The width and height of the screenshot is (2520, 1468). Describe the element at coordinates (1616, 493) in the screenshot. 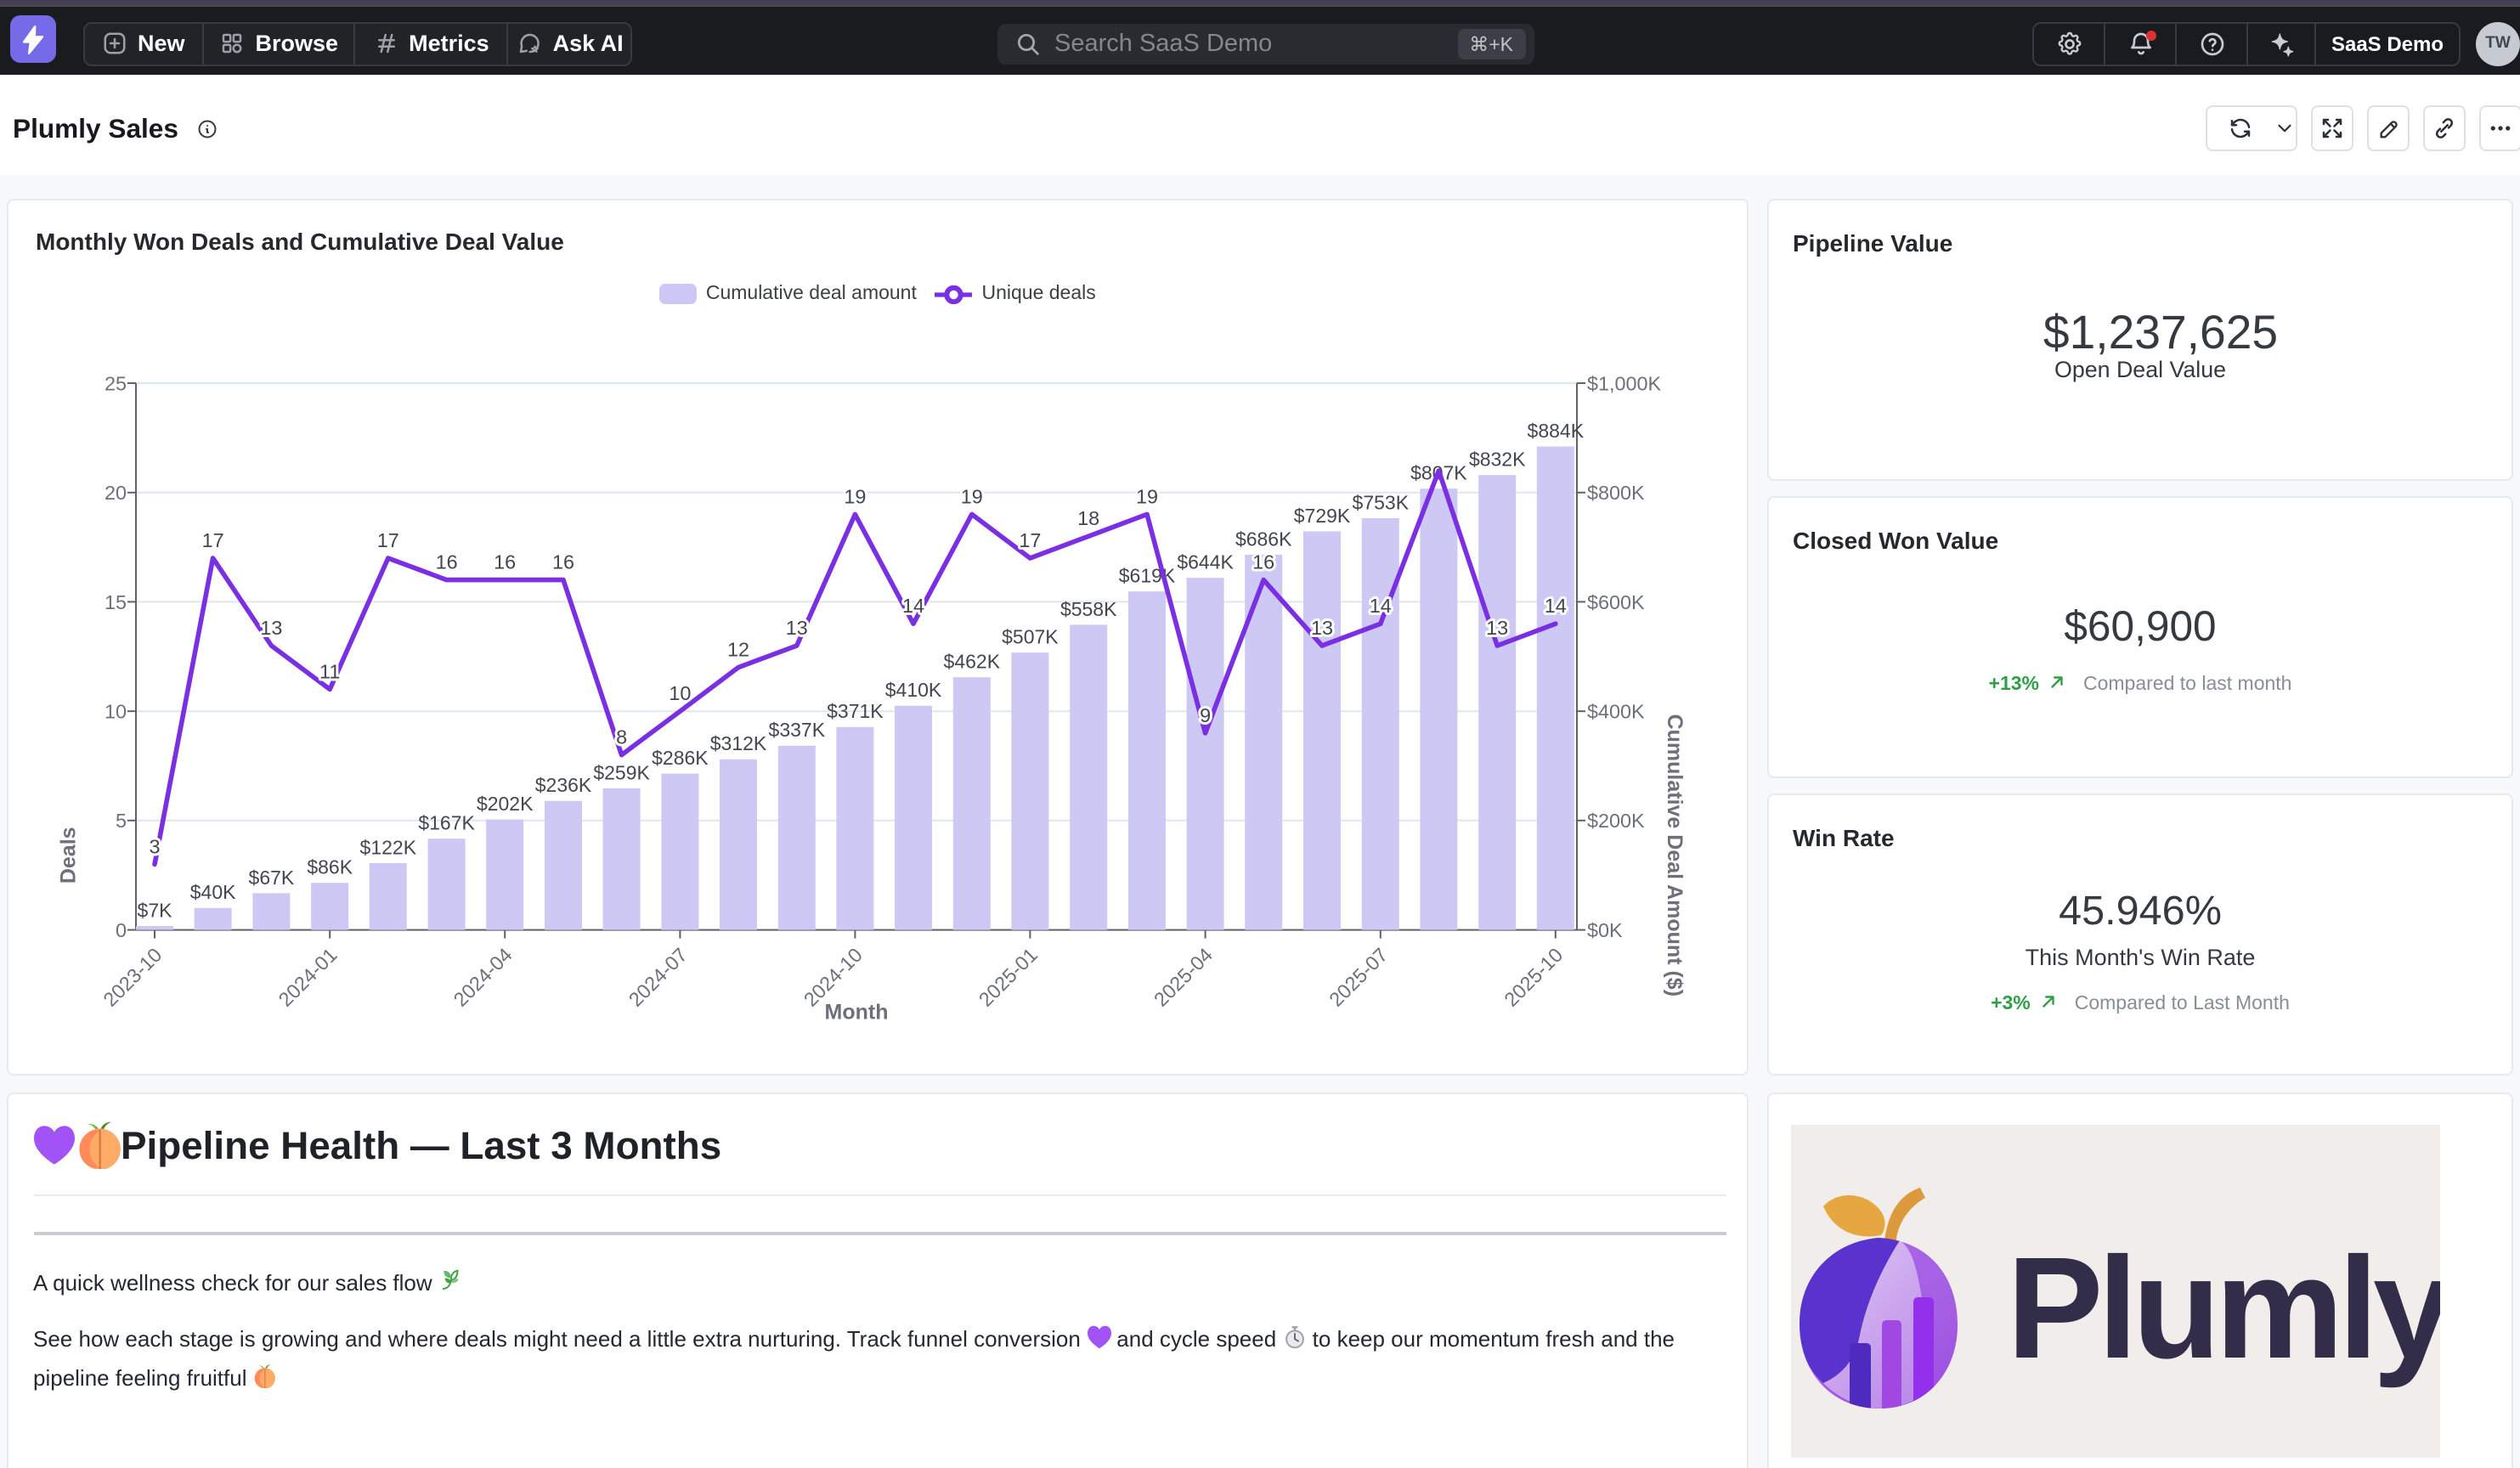

I see `svg-text: $800K` at that location.